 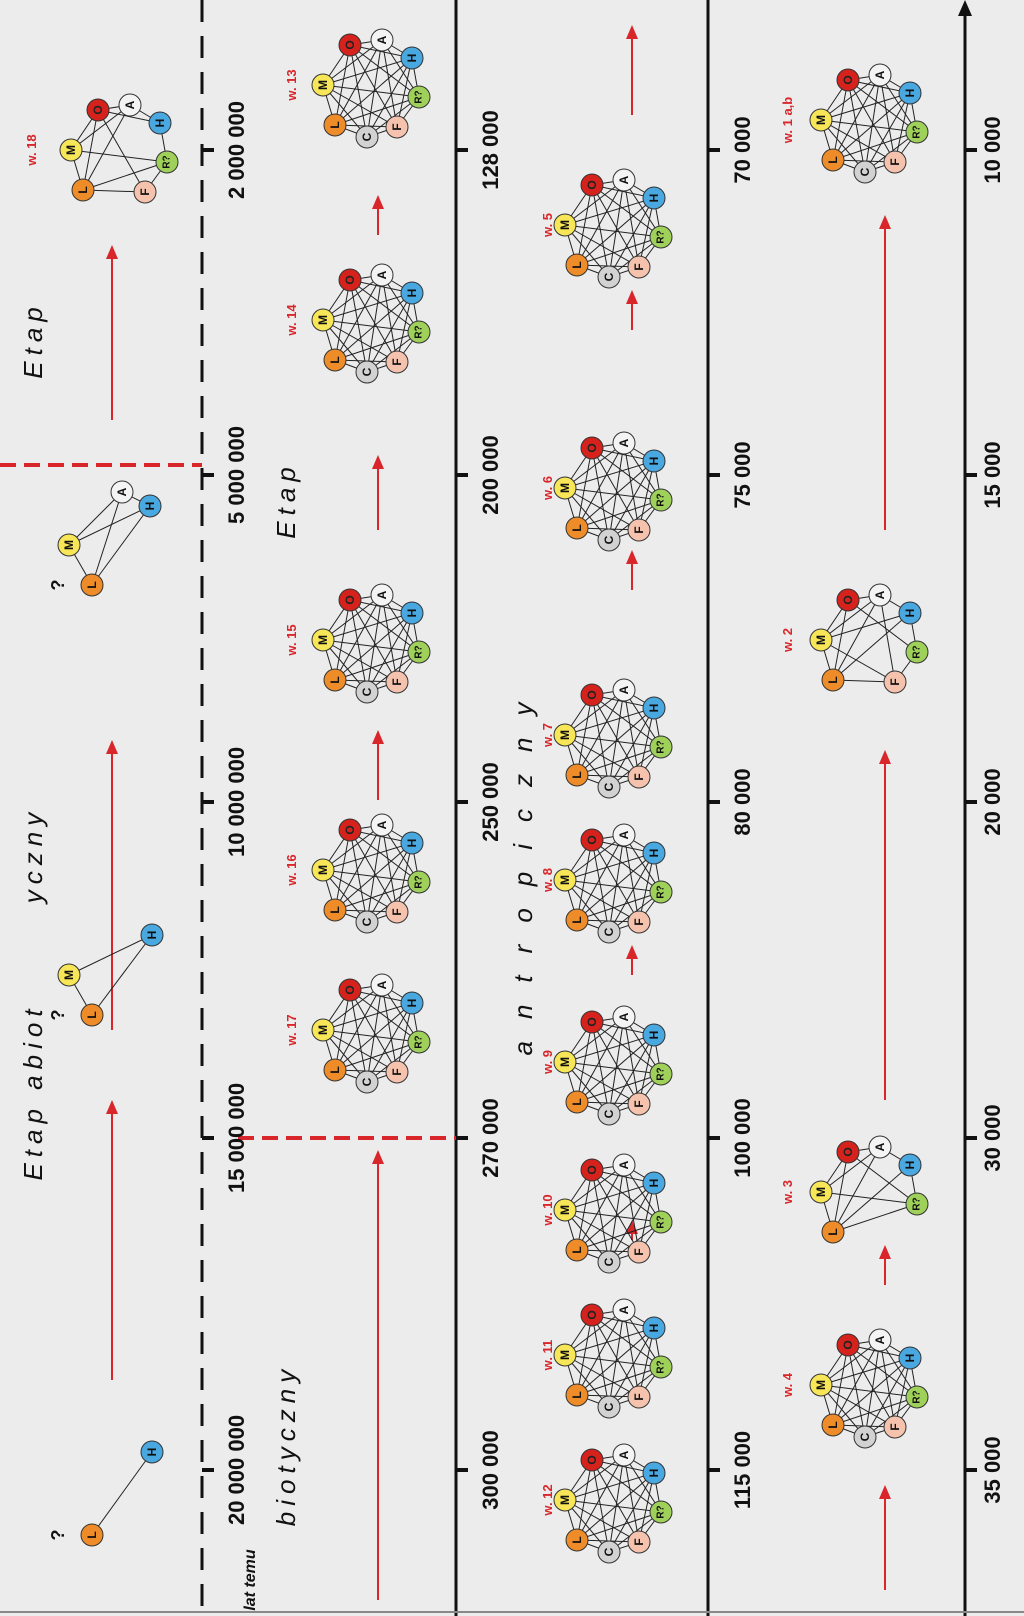 I want to click on tick-label-band2-3: 200 000, so click(x=490, y=475).